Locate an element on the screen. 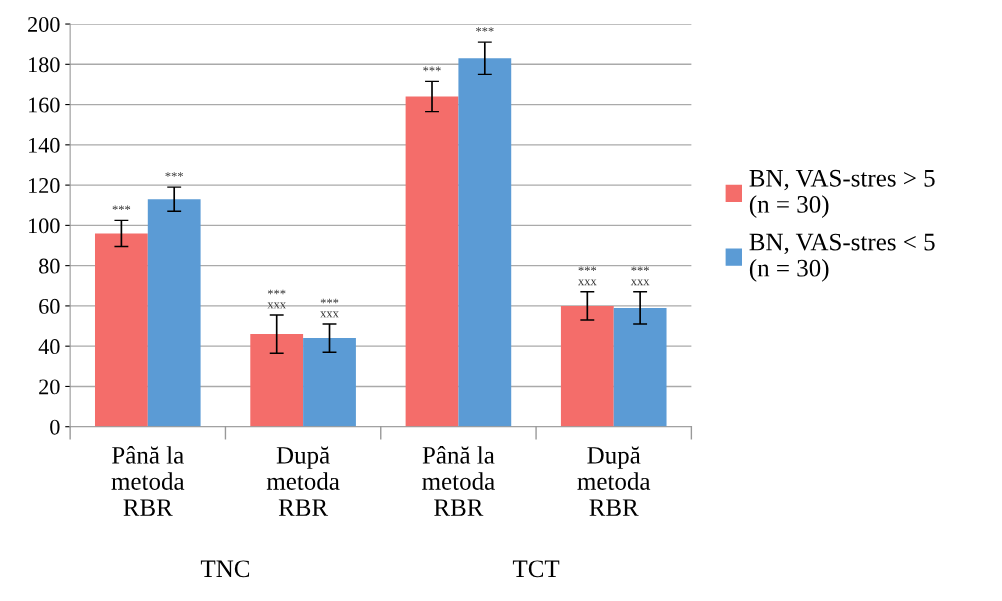 Image resolution: width=1002 pixels, height=601 pixels. text: TCT is located at coordinates (536, 569).